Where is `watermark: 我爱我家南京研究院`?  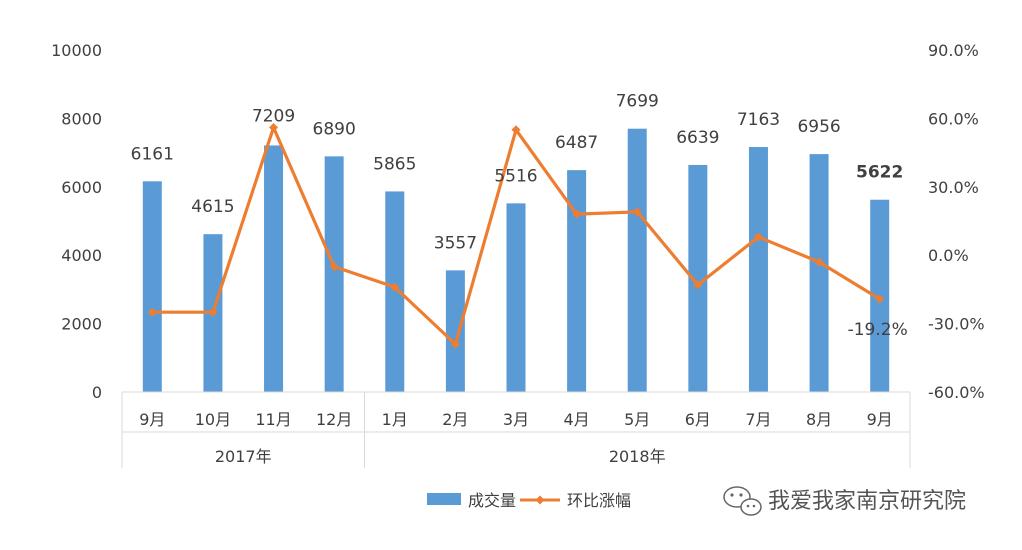
watermark: 我爱我家南京研究院 is located at coordinates (844, 501).